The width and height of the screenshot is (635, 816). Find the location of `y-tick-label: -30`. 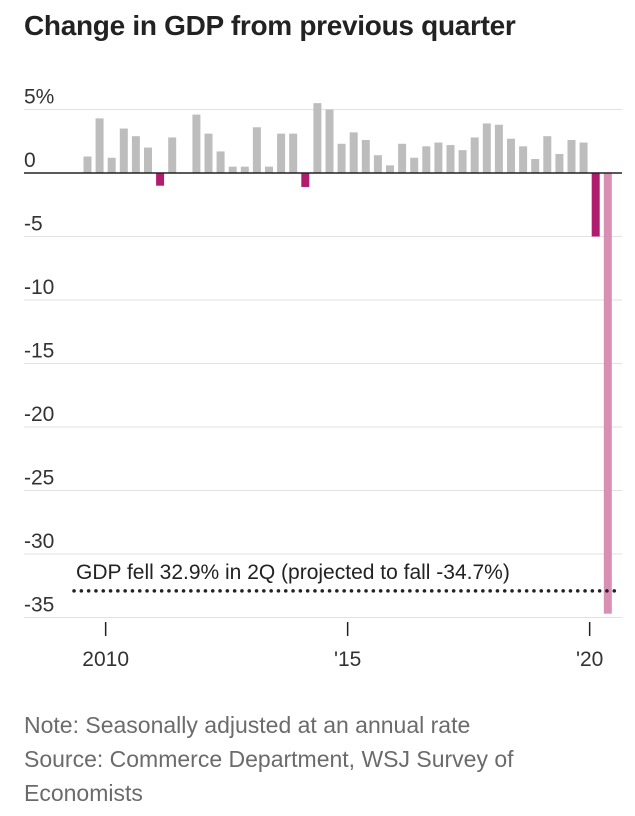

y-tick-label: -30 is located at coordinates (39, 541).